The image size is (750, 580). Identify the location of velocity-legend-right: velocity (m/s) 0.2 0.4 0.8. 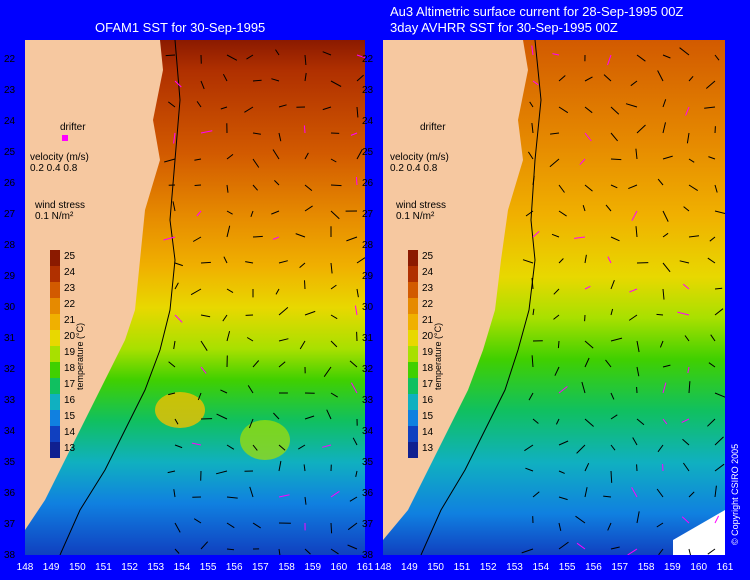
(419, 163).